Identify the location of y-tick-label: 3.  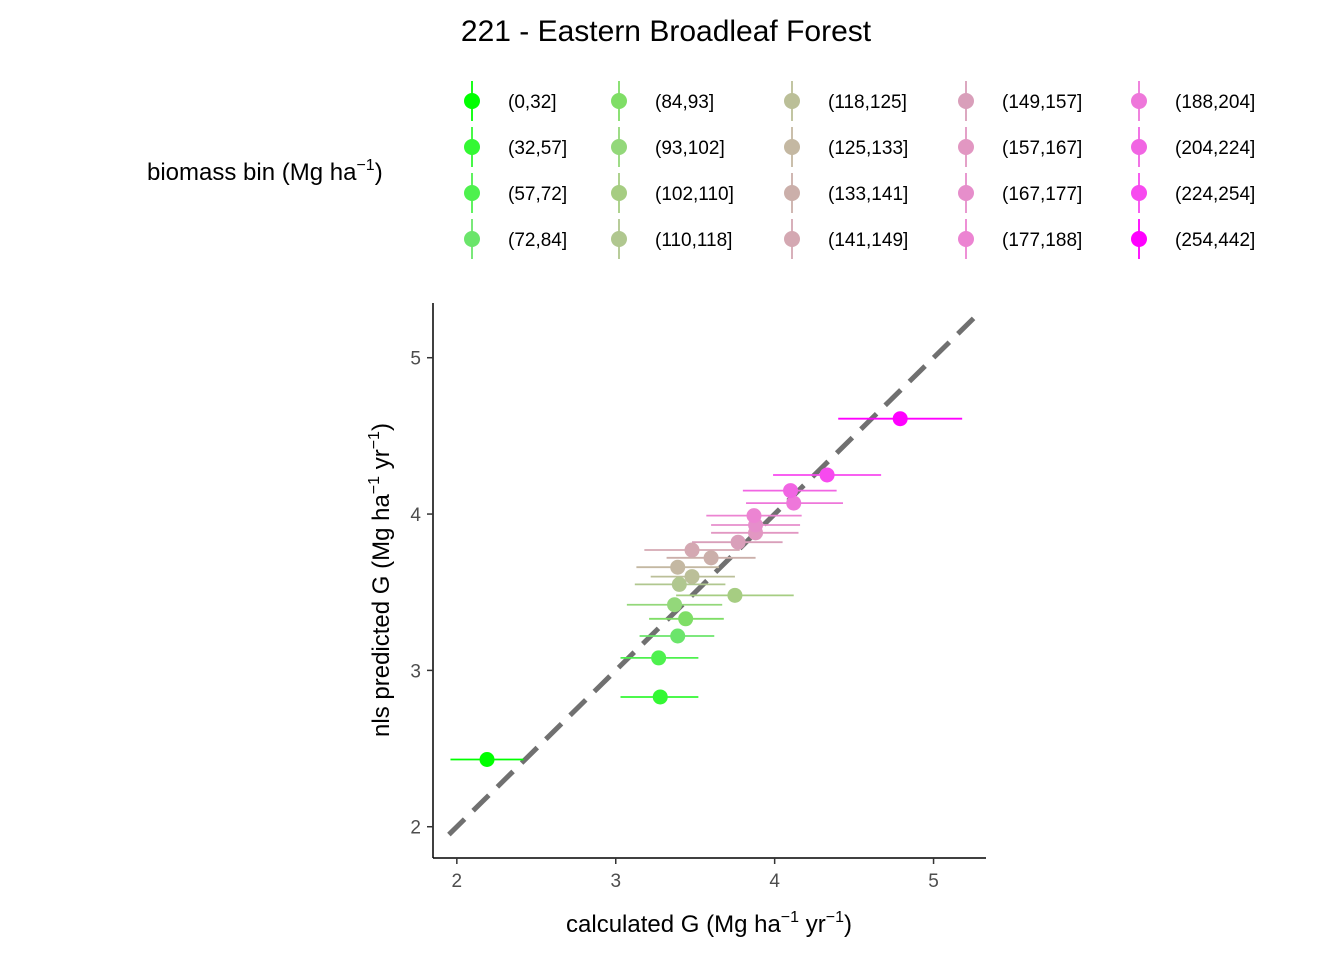
(415, 671).